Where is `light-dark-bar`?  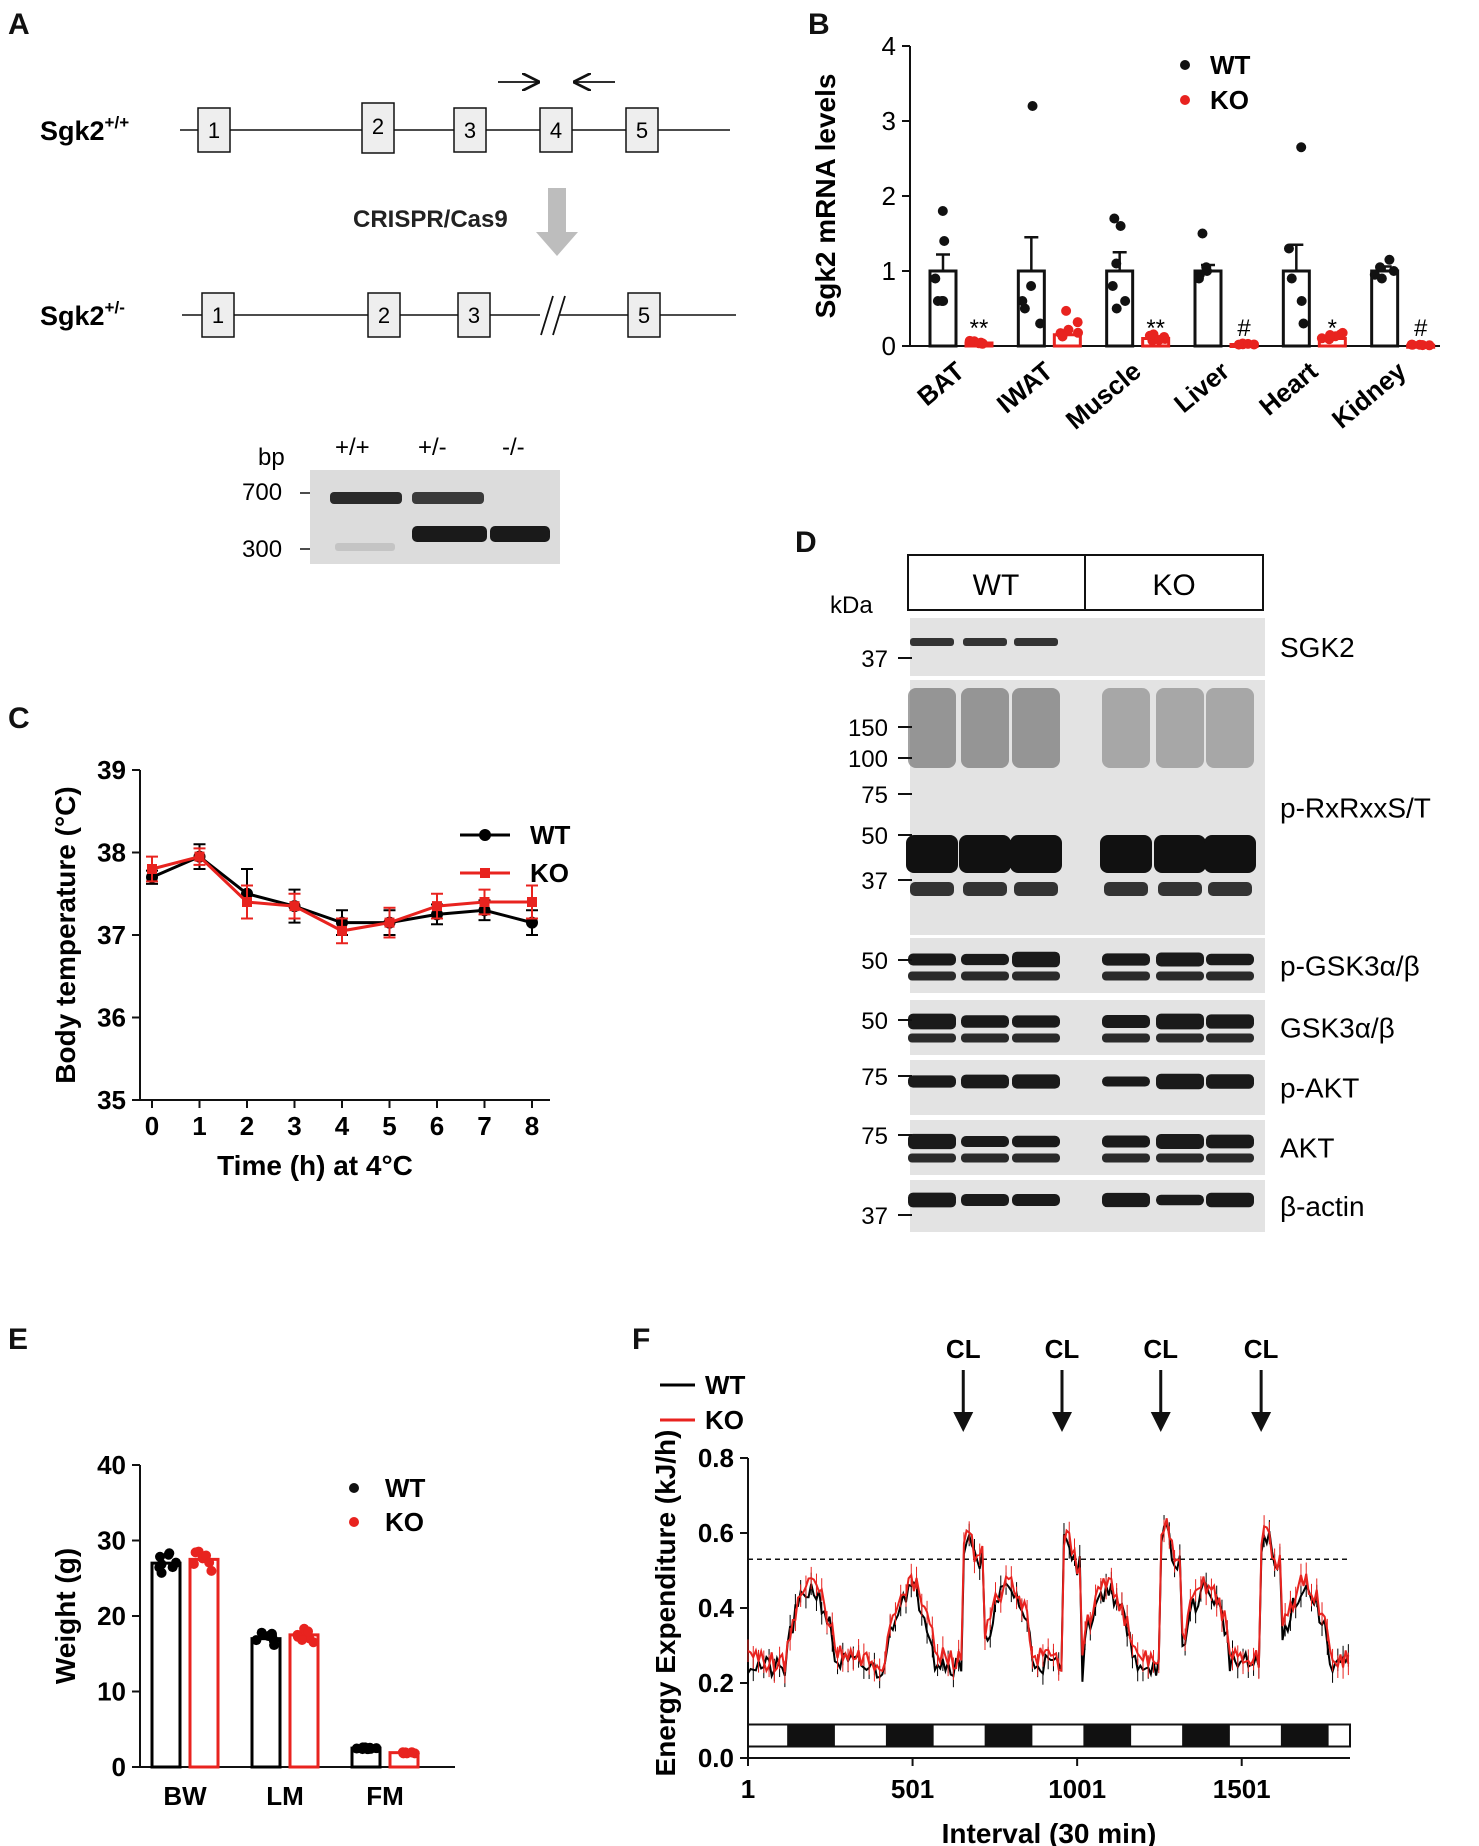 light-dark-bar is located at coordinates (1049, 1735).